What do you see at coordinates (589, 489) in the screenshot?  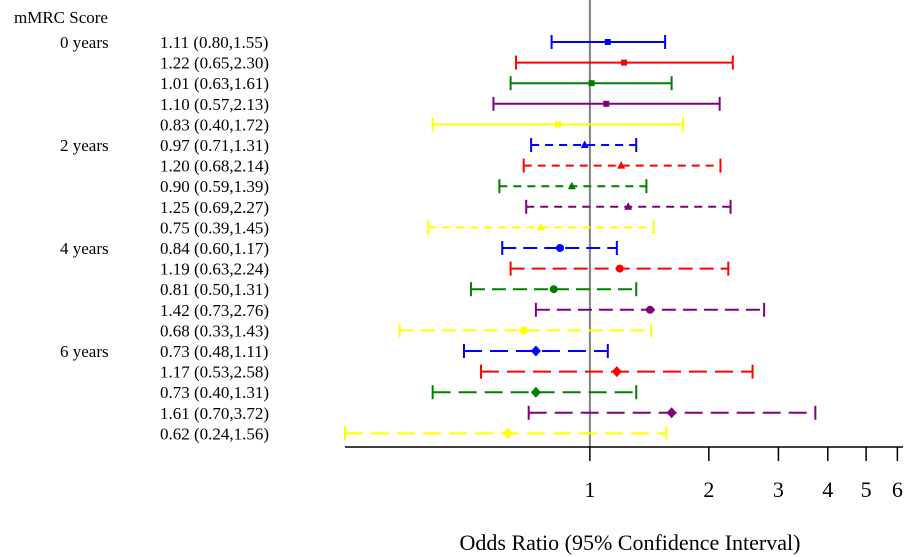 I see `x-tick-label: 1` at bounding box center [589, 489].